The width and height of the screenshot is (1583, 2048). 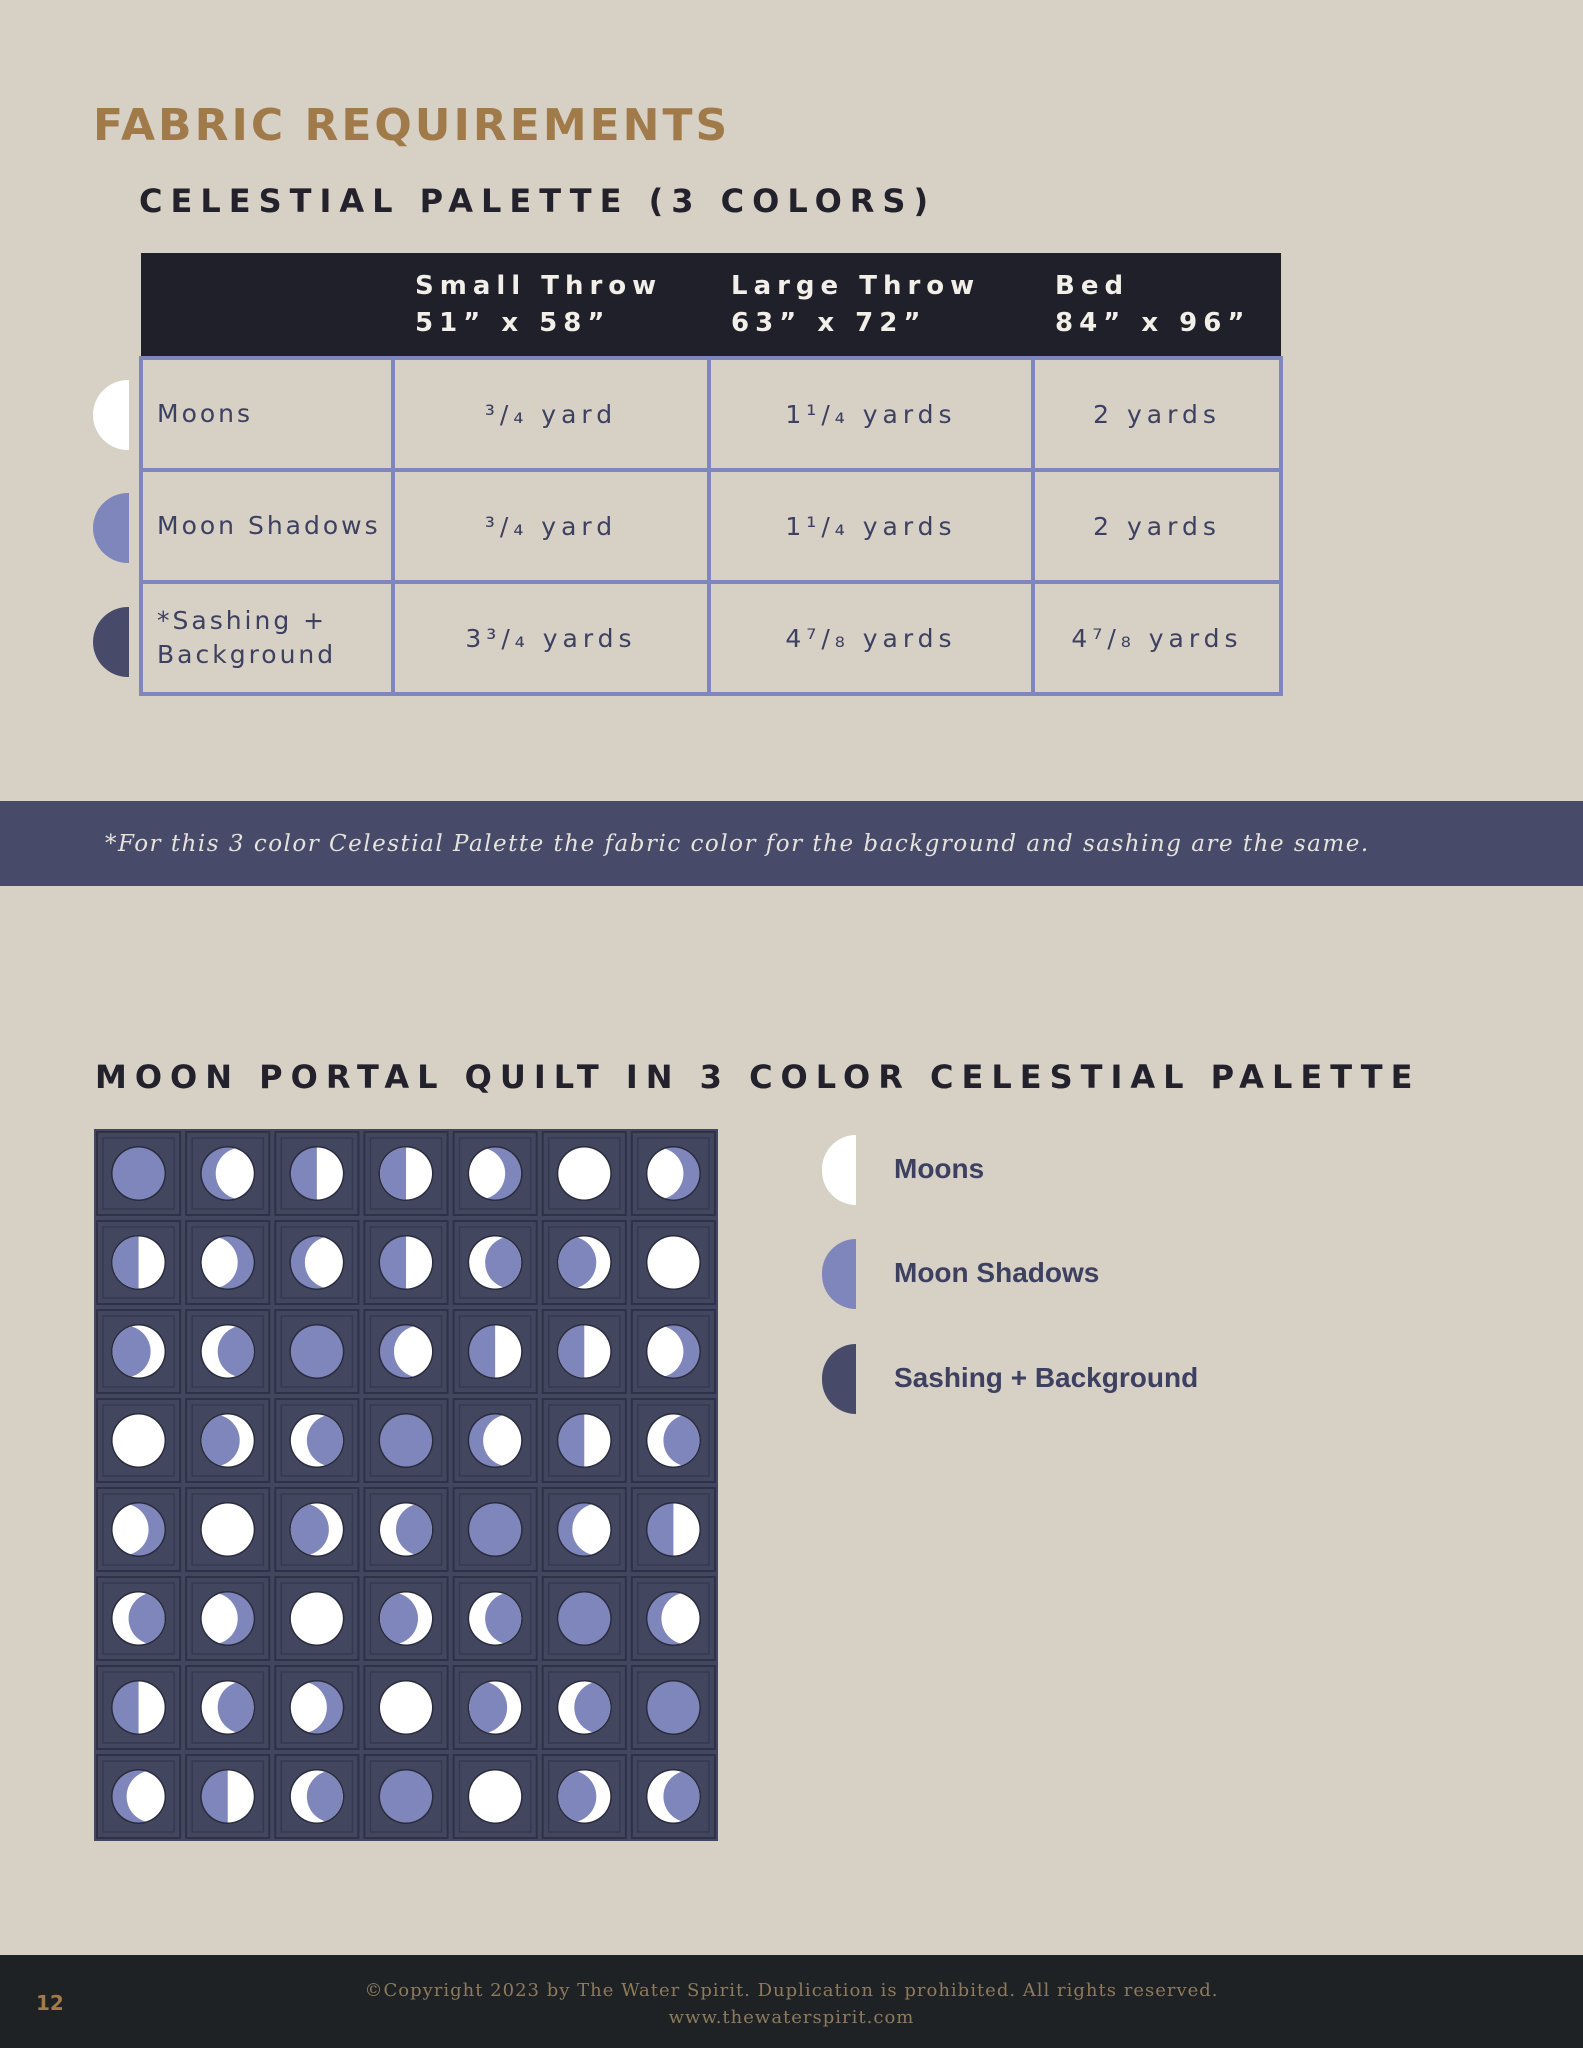 I want to click on legend-label: Moon Shadows, so click(x=997, y=1272).